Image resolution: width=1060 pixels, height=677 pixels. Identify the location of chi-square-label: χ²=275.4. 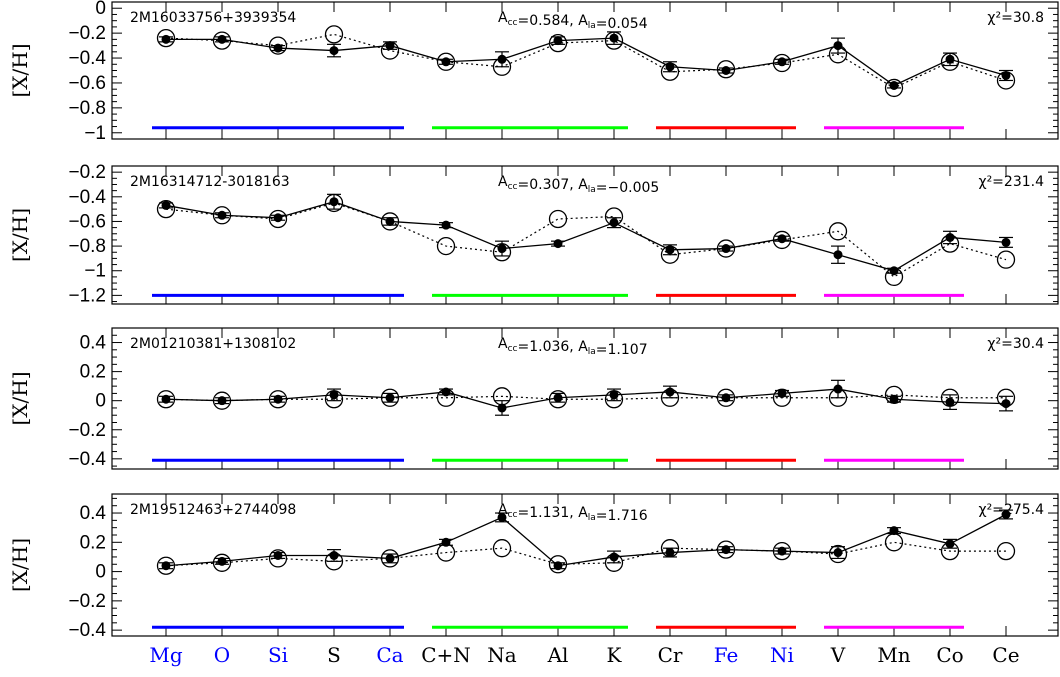
(1011, 510).